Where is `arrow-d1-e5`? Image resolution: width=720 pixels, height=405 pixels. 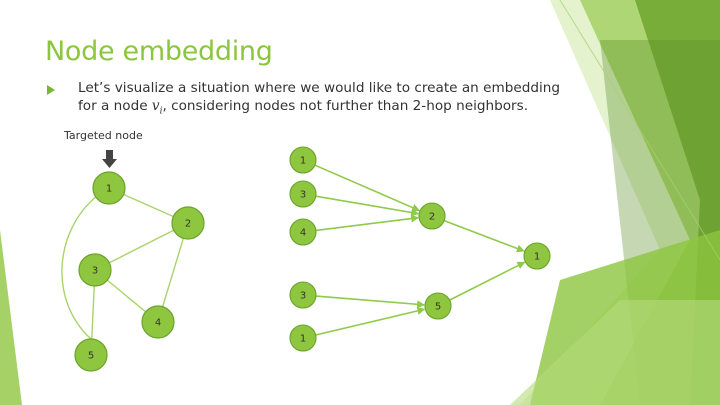 arrow-d1-e5 is located at coordinates (370, 321).